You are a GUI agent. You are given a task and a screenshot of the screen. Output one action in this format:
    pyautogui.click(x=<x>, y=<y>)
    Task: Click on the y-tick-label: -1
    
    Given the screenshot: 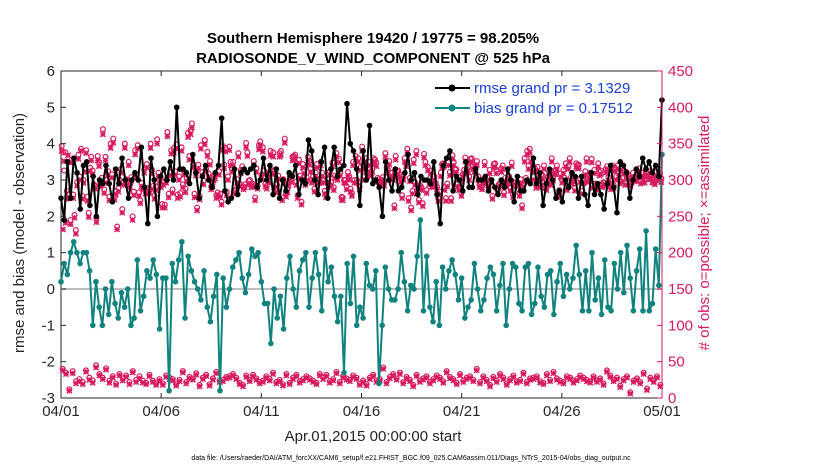 What is the action you would take?
    pyautogui.click(x=48, y=325)
    